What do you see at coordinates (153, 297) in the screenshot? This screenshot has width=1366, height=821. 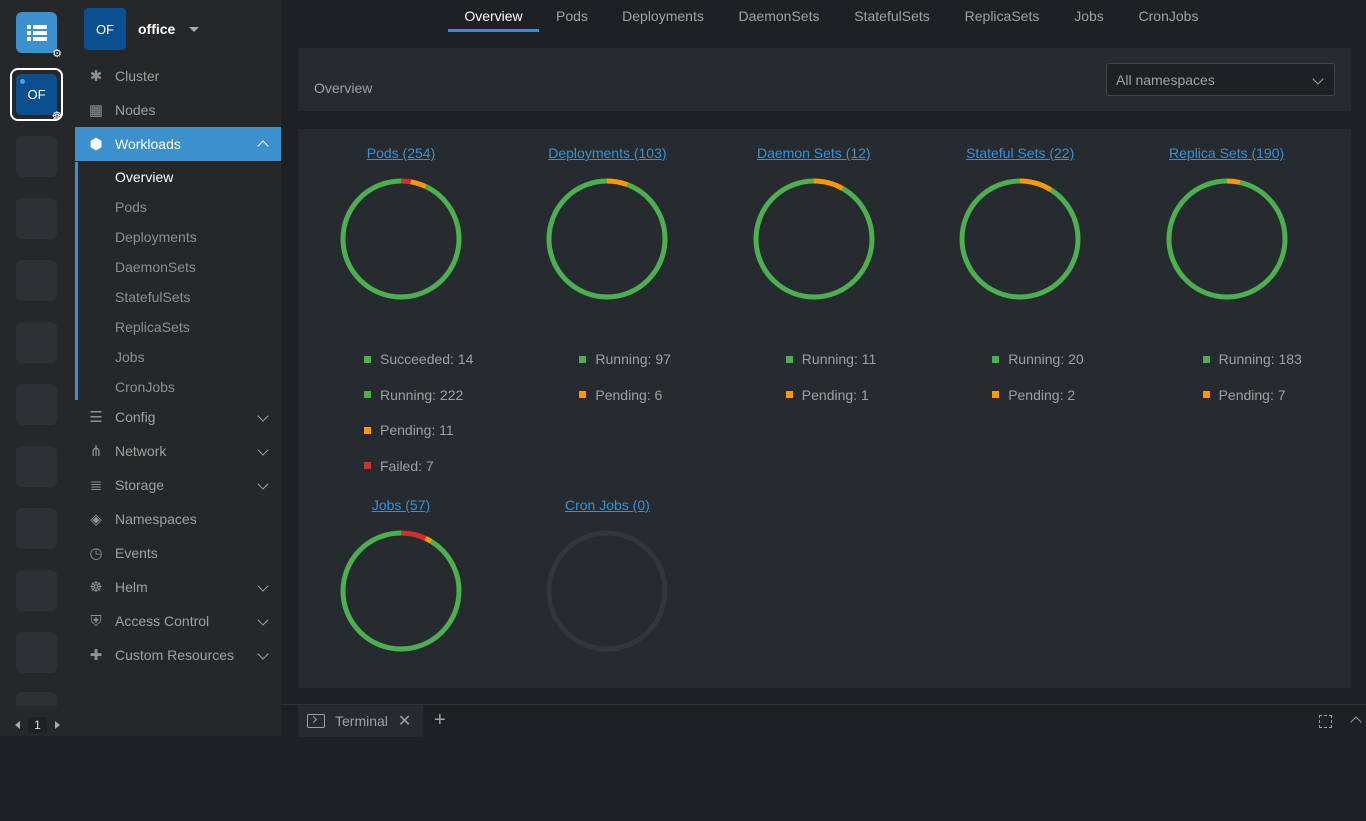 I see `submenu-item-statefulsets: StatefulSets` at bounding box center [153, 297].